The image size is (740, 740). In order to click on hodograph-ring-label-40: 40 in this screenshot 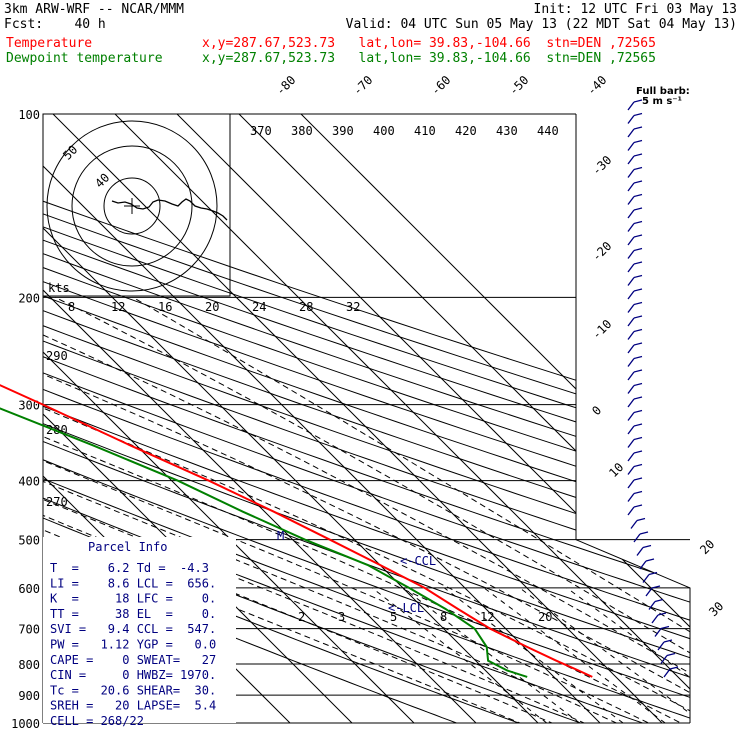, I will do `click(102, 180)`.